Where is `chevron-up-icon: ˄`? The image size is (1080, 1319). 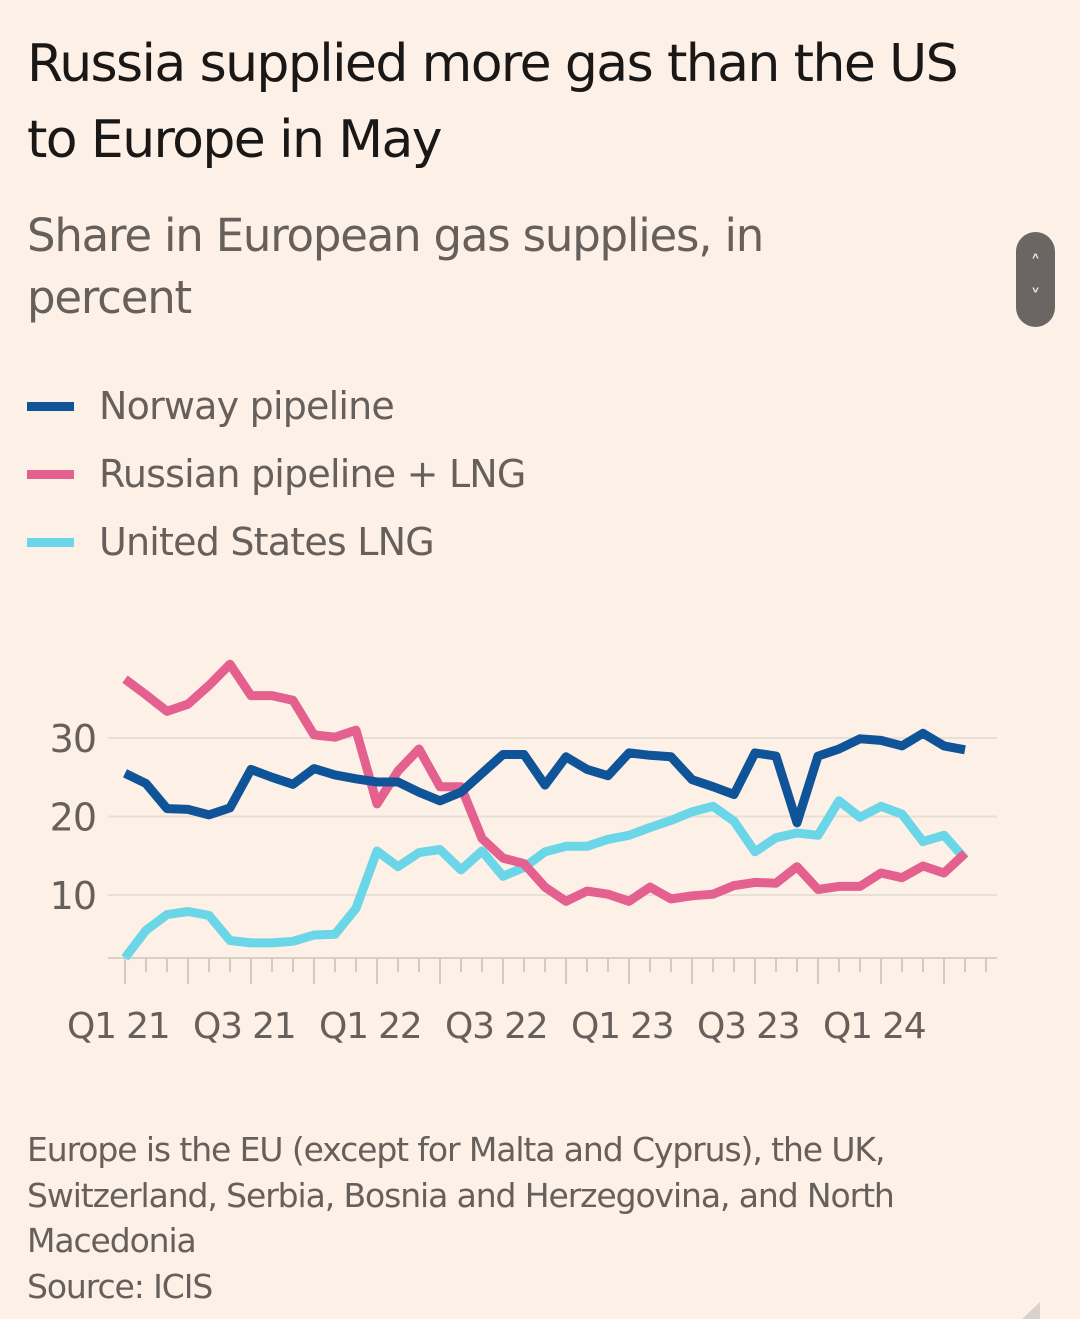 chevron-up-icon: ˄ is located at coordinates (1035, 263).